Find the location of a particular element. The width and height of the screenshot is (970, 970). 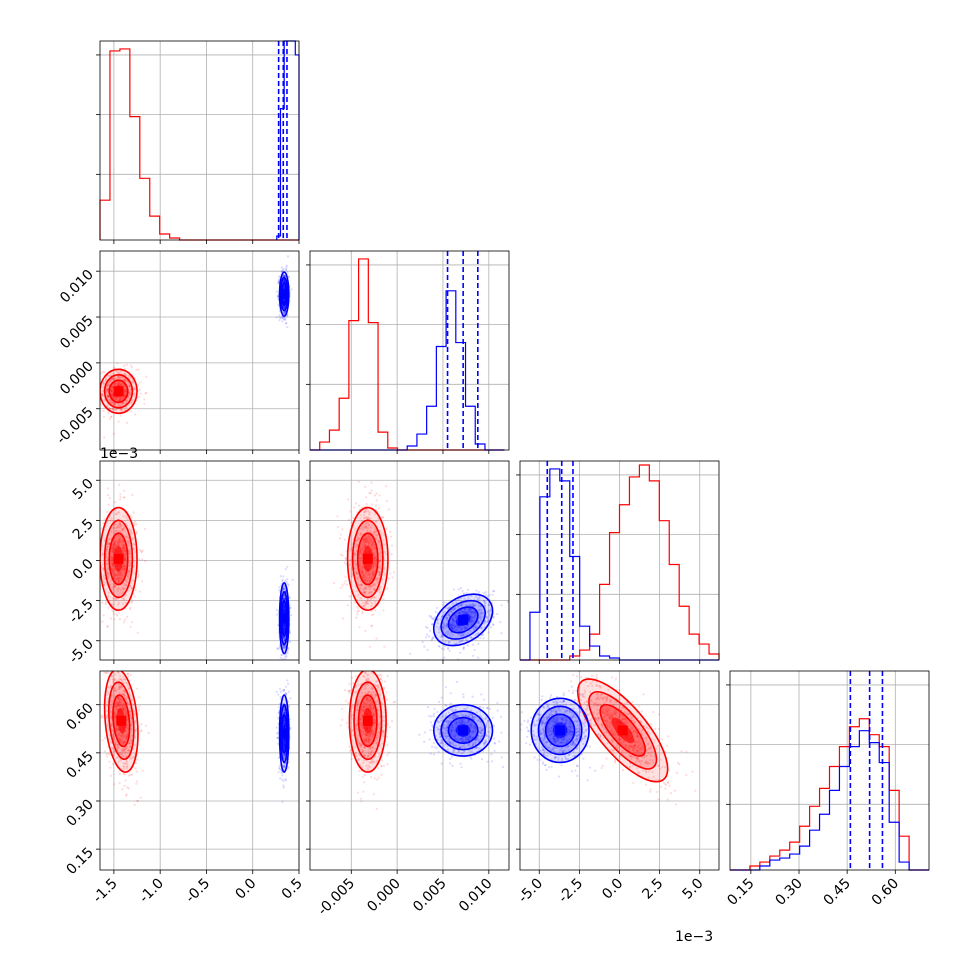

y-tick-label: 0.005 is located at coordinates (77, 333).